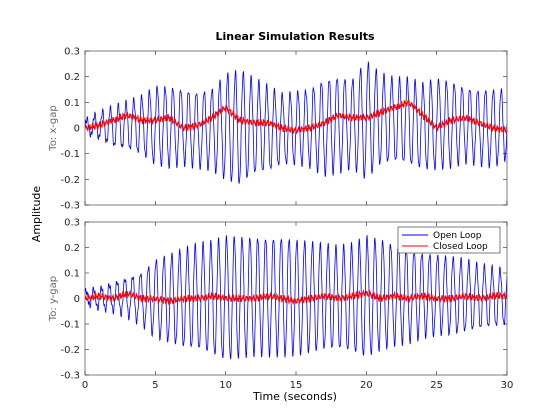 The width and height of the screenshot is (560, 420). What do you see at coordinates (85, 385) in the screenshot?
I see `x-tick-label: 0` at bounding box center [85, 385].